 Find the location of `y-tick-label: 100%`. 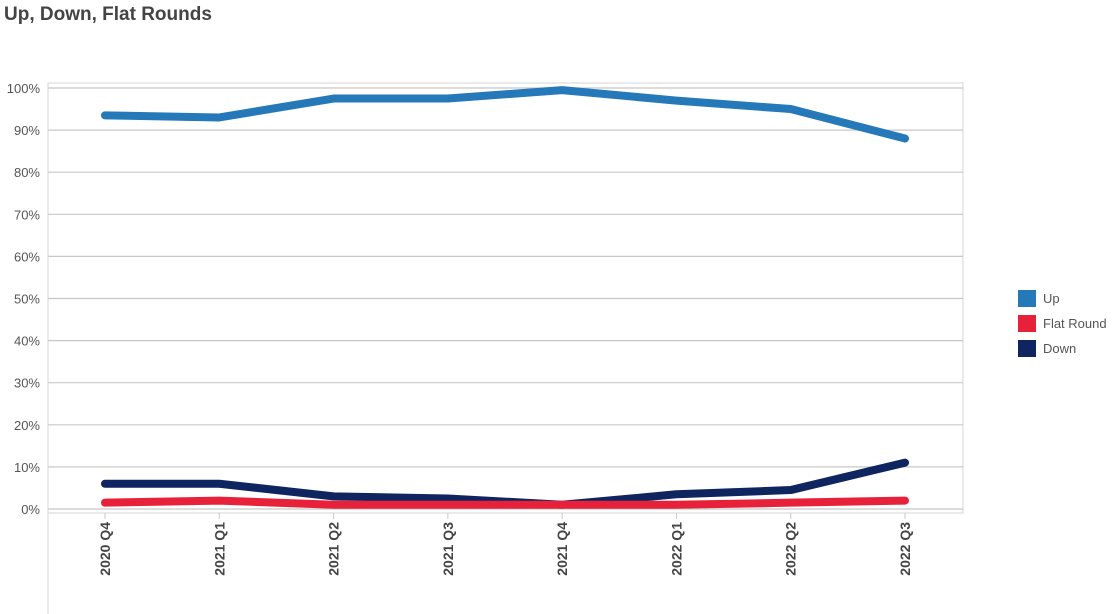

y-tick-label: 100% is located at coordinates (24, 88).